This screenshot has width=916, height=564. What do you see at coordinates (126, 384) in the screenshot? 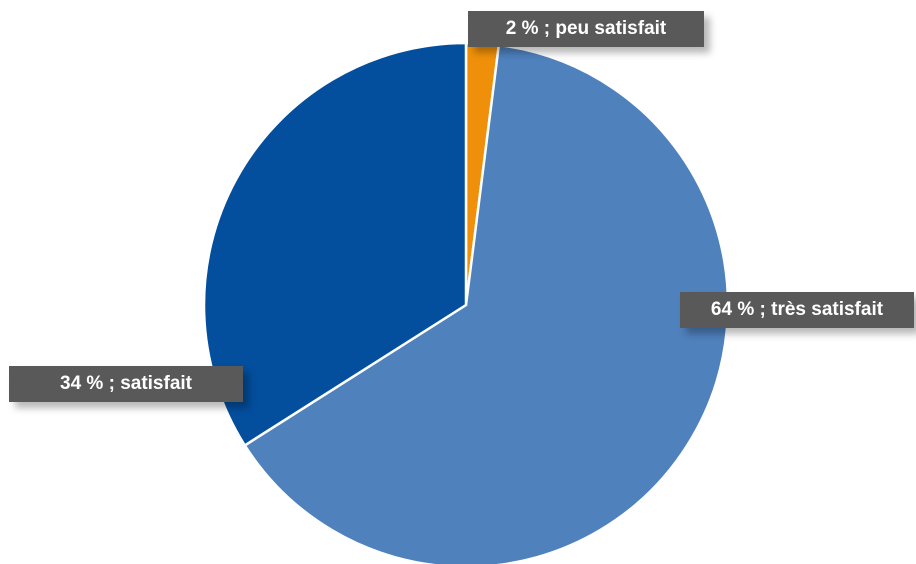
I see `data-label-satisfait: 34 % ; satisfait` at bounding box center [126, 384].